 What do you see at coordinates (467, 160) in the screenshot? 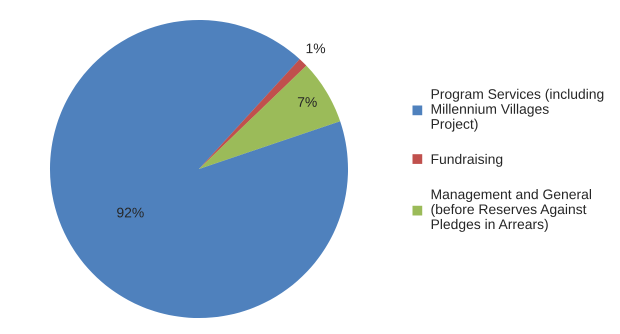
I see `legend-label: Fundraising` at bounding box center [467, 160].